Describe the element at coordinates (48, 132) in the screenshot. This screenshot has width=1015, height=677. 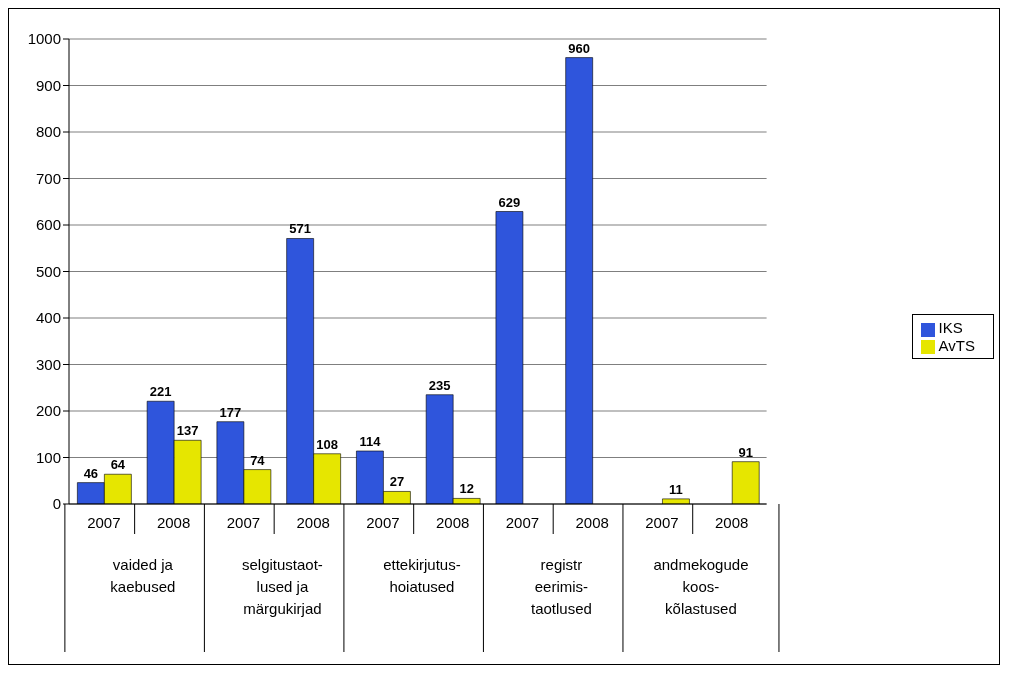
I see `y-tick-label: 800` at that location.